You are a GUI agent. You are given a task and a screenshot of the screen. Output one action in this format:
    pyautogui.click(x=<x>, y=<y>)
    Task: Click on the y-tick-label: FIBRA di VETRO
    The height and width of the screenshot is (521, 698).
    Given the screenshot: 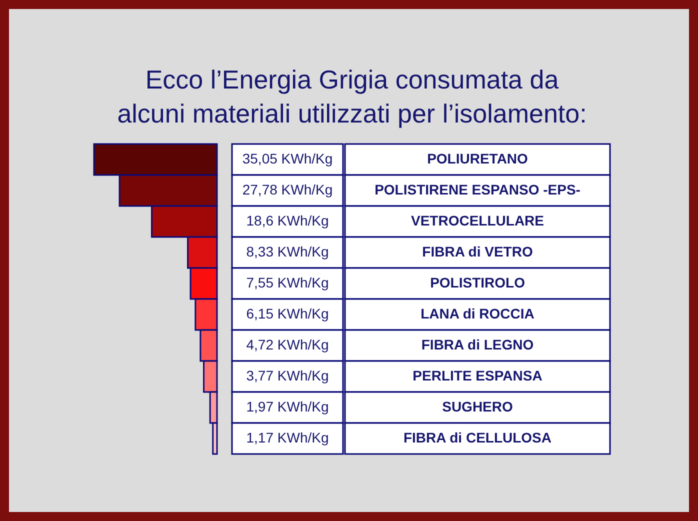 What is the action you would take?
    pyautogui.click(x=477, y=252)
    